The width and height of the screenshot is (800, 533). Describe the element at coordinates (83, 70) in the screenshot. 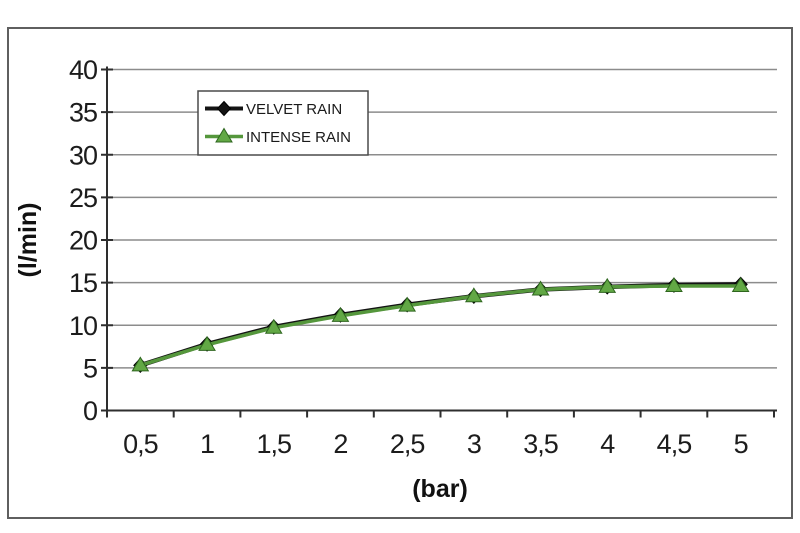

I see `y-tick-label: 40` at that location.